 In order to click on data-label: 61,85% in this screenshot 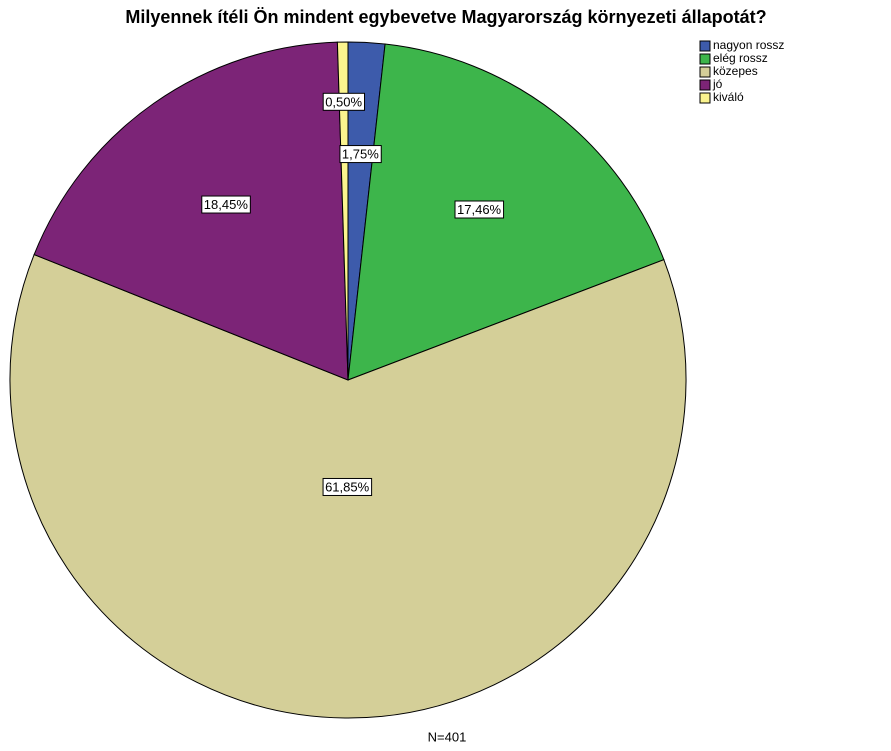, I will do `click(347, 486)`.